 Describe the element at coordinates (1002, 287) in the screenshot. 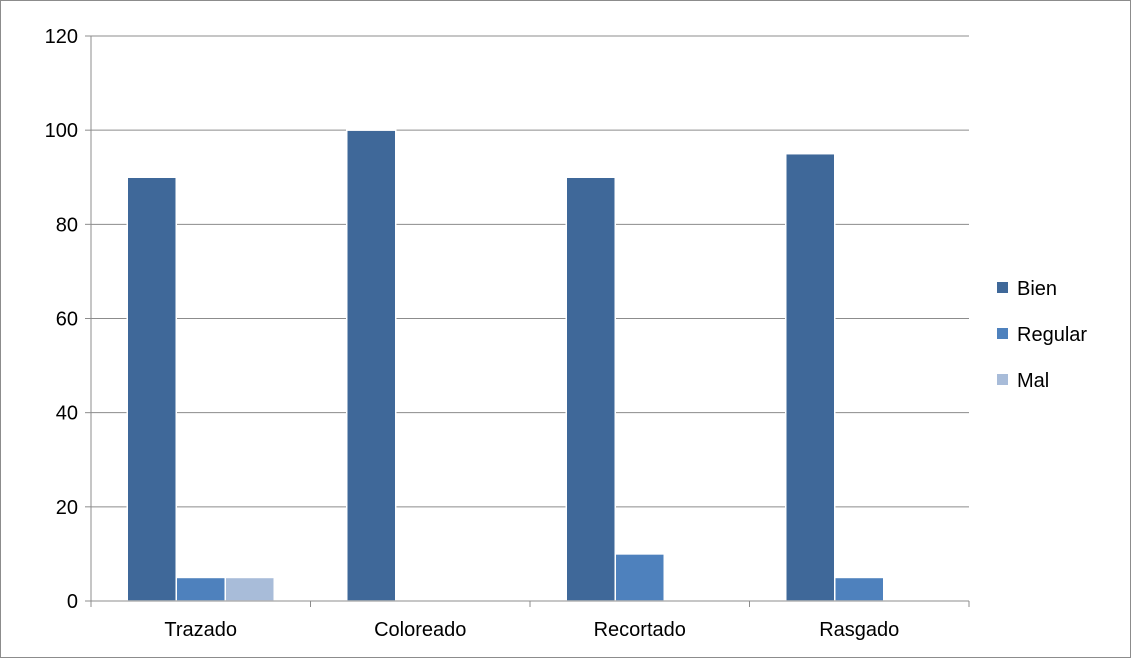

I see `legend-swatch-bien` at that location.